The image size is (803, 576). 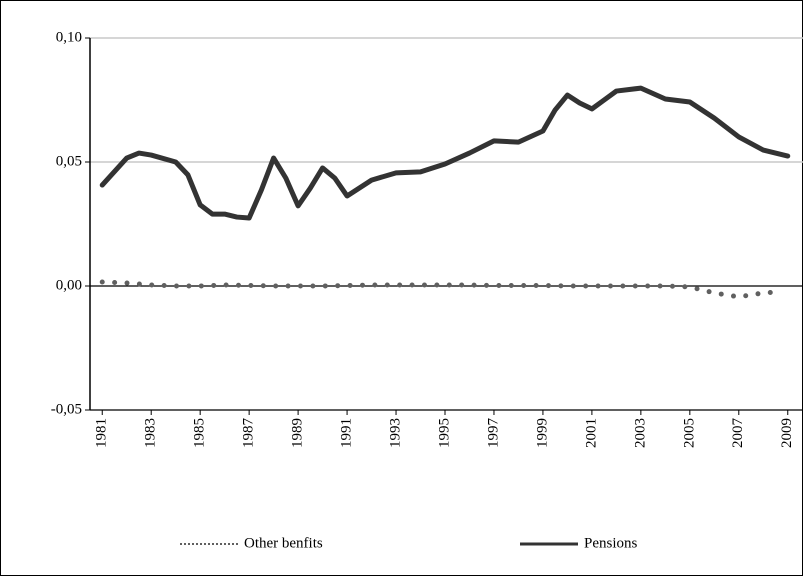 What do you see at coordinates (591, 433) in the screenshot?
I see `x-tick-label: 2001` at bounding box center [591, 433].